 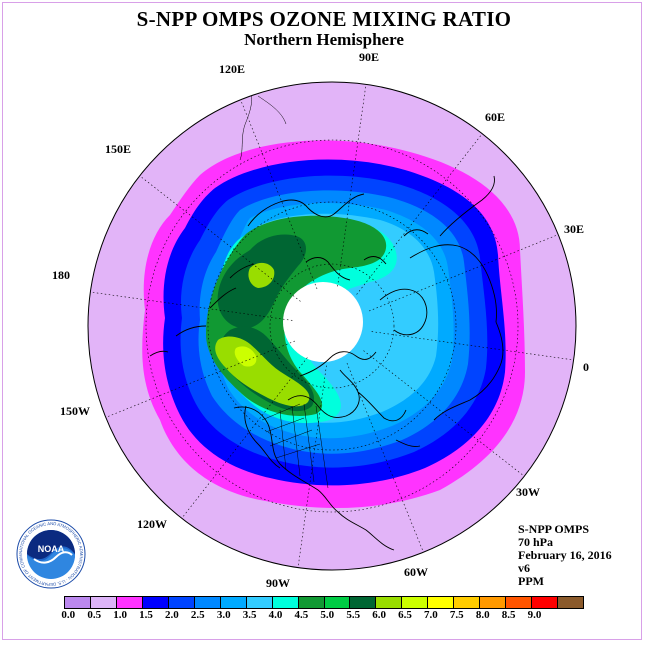 I want to click on units-label: PPM, so click(x=531, y=581).